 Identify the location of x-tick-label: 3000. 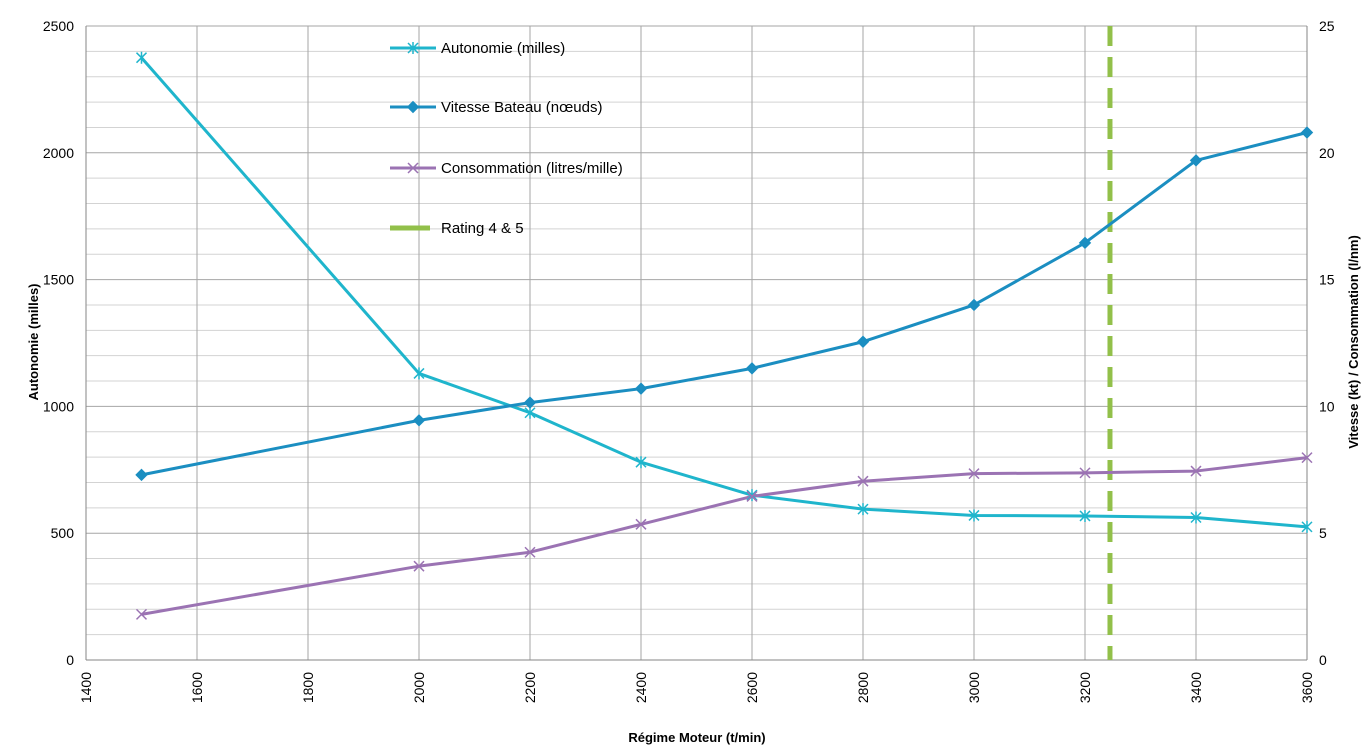
(974, 687).